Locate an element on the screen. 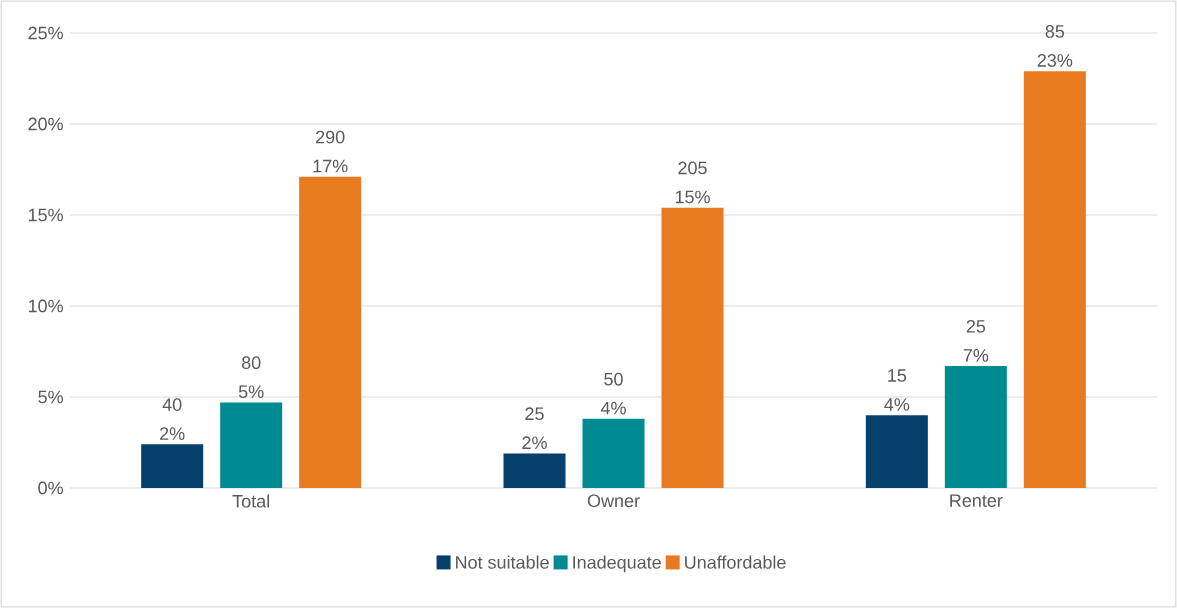  y-tick-label: 0% is located at coordinates (50, 488).